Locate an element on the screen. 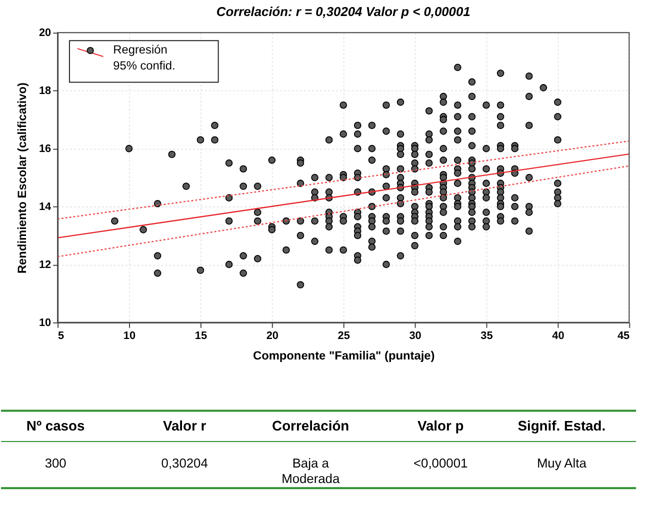  y-tick-label: 18 is located at coordinates (45, 91).